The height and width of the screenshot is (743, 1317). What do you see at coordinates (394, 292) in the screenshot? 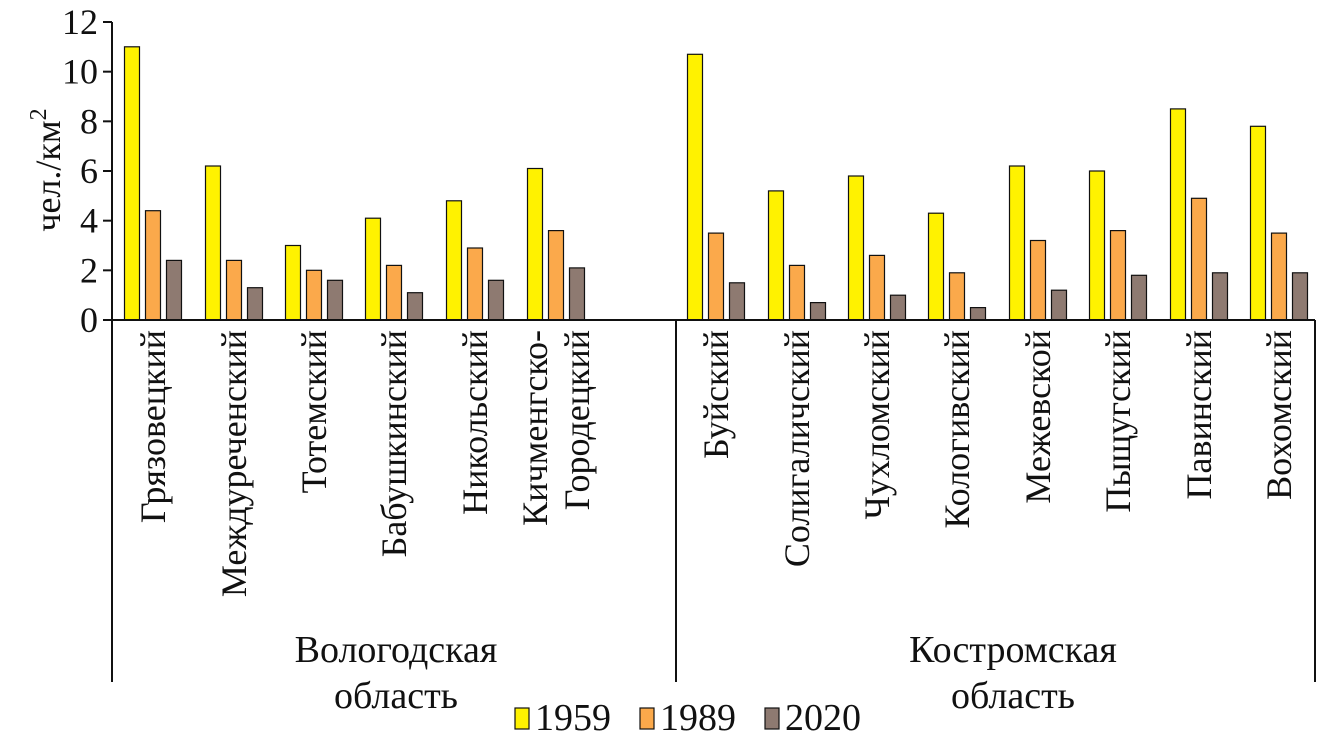
I see `bar-1989-Бабушкинский` at bounding box center [394, 292].